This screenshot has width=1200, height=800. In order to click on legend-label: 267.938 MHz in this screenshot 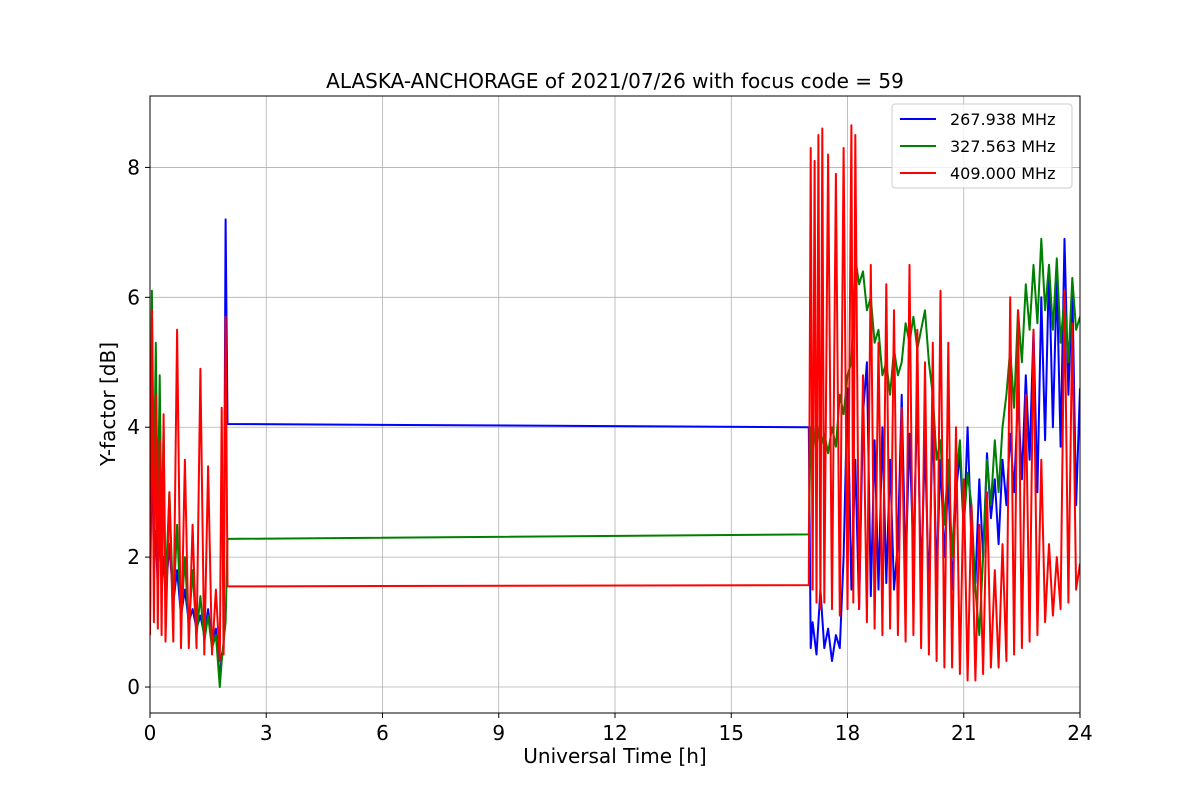, I will do `click(1002, 119)`.